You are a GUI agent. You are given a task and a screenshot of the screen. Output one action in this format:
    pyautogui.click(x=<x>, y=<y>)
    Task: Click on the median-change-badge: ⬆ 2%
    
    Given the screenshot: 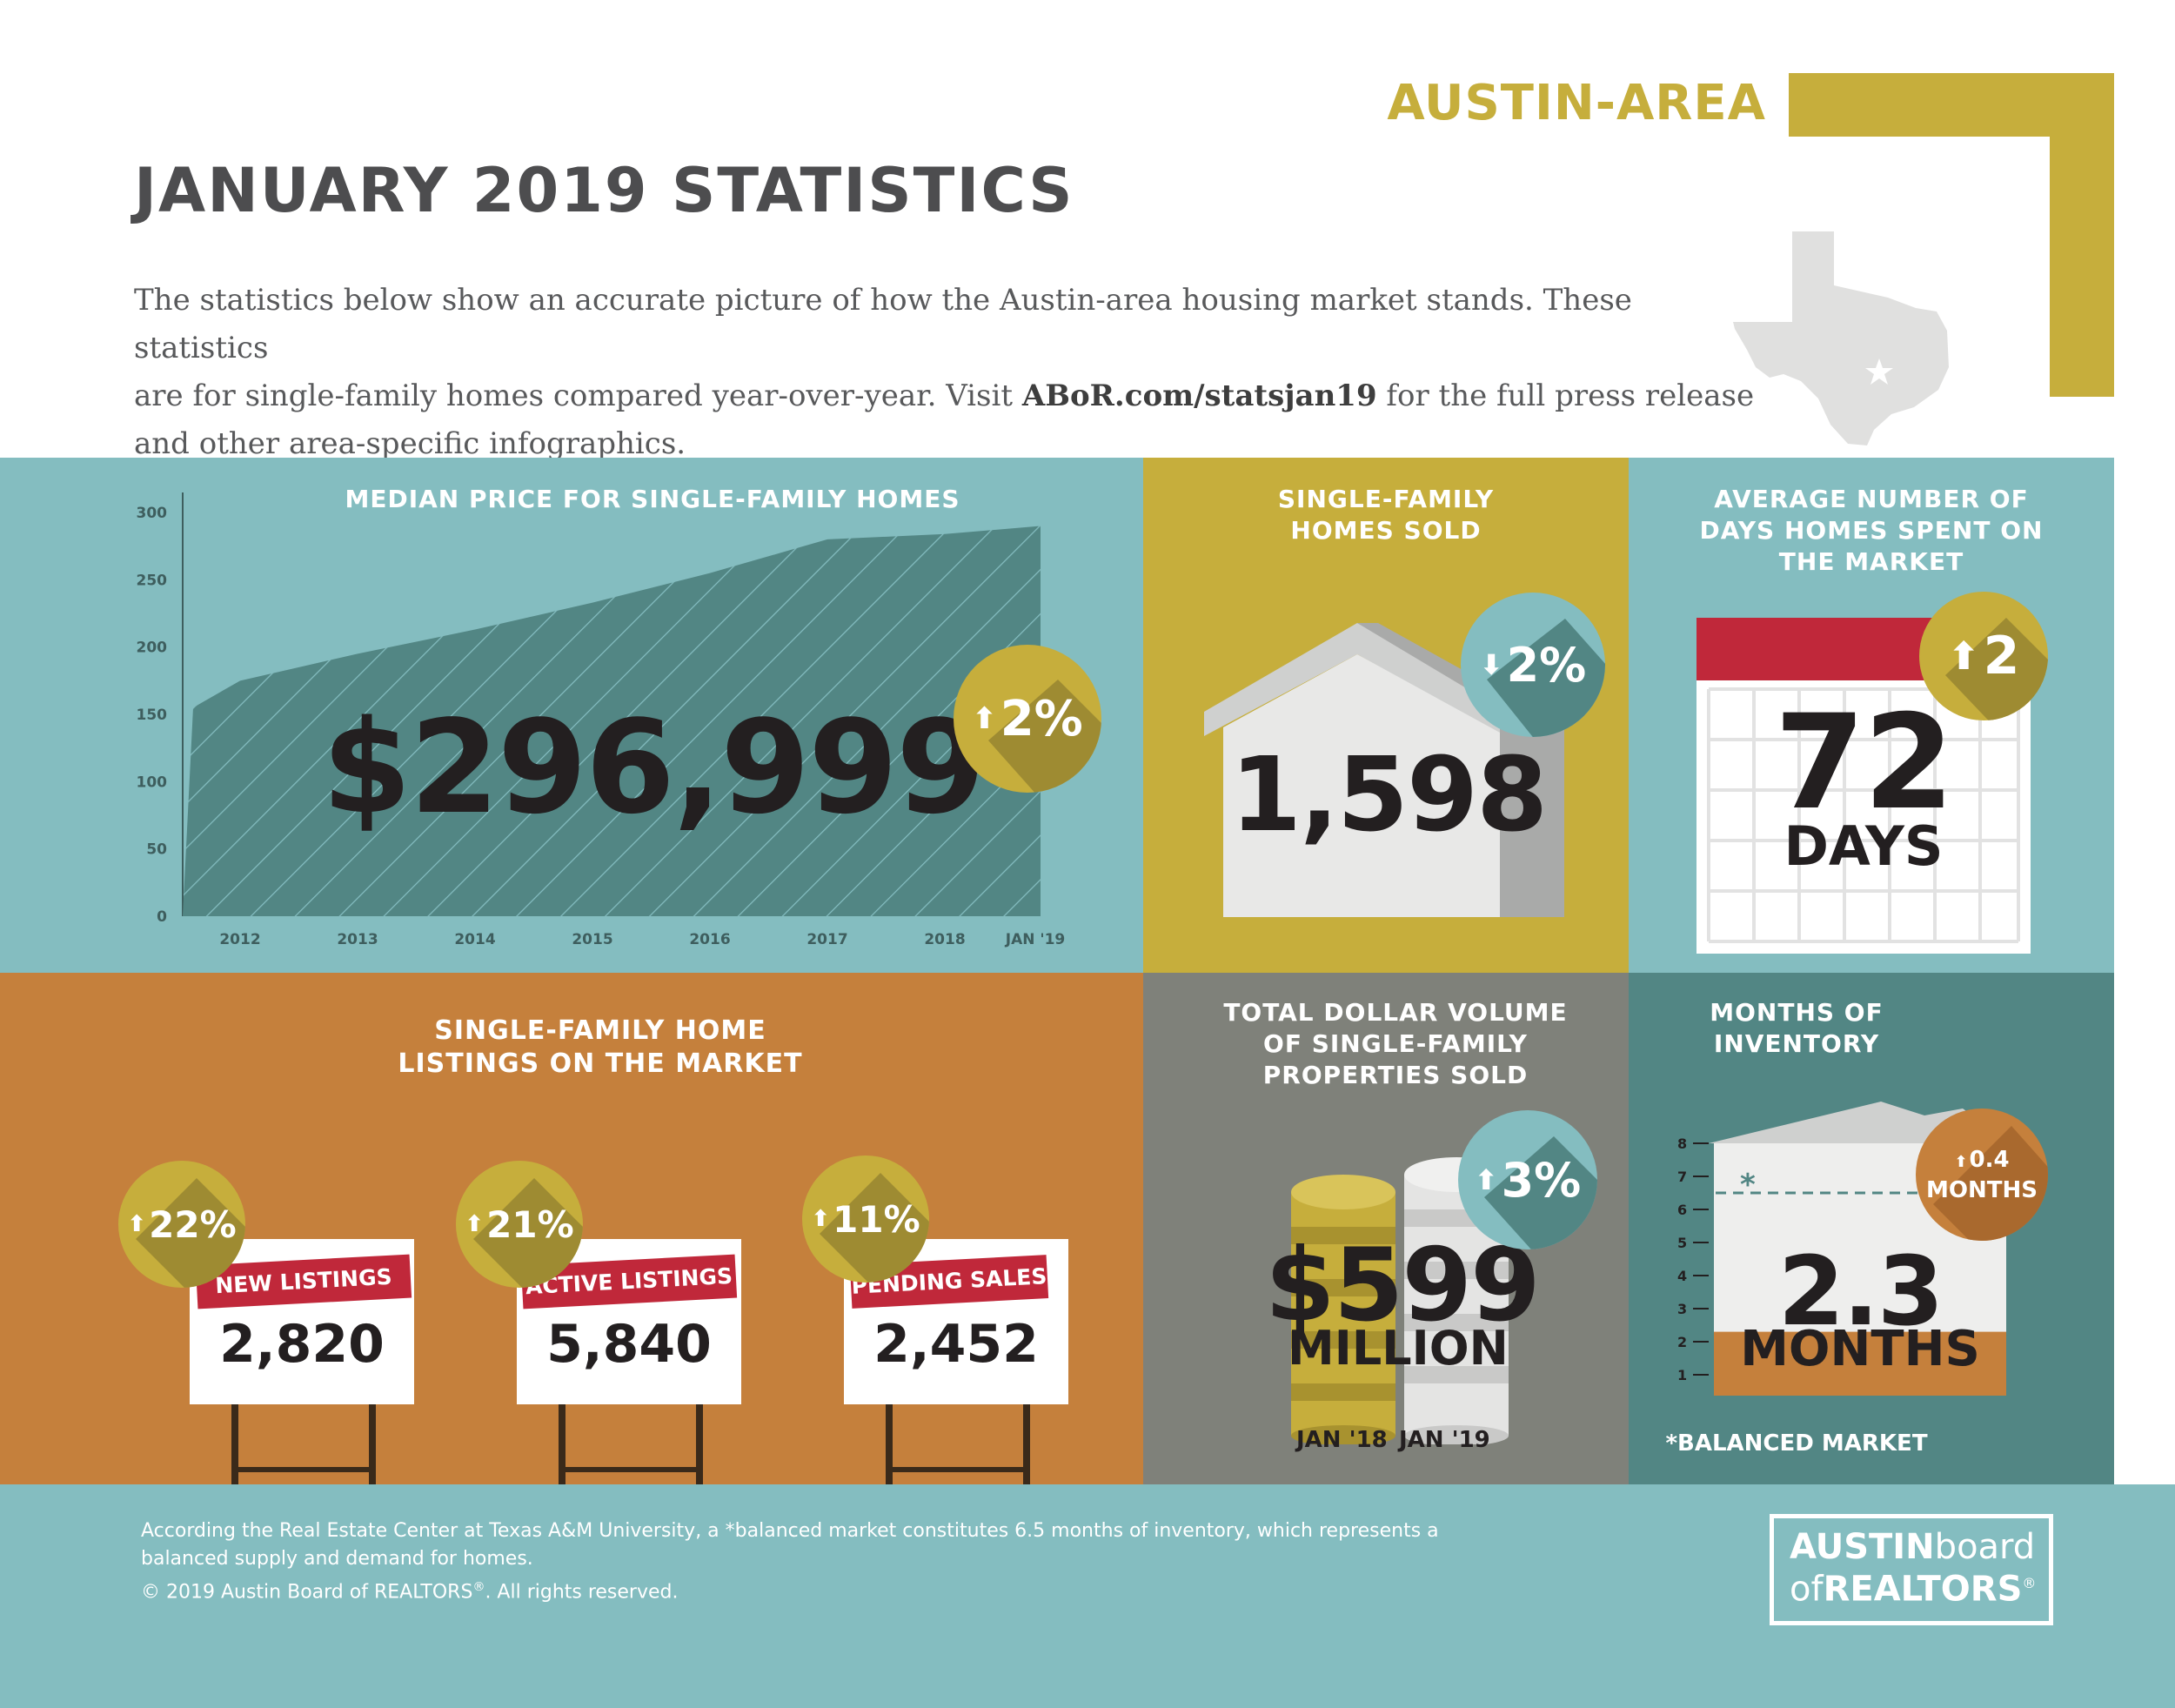 What is the action you would take?
    pyautogui.click(x=1027, y=719)
    